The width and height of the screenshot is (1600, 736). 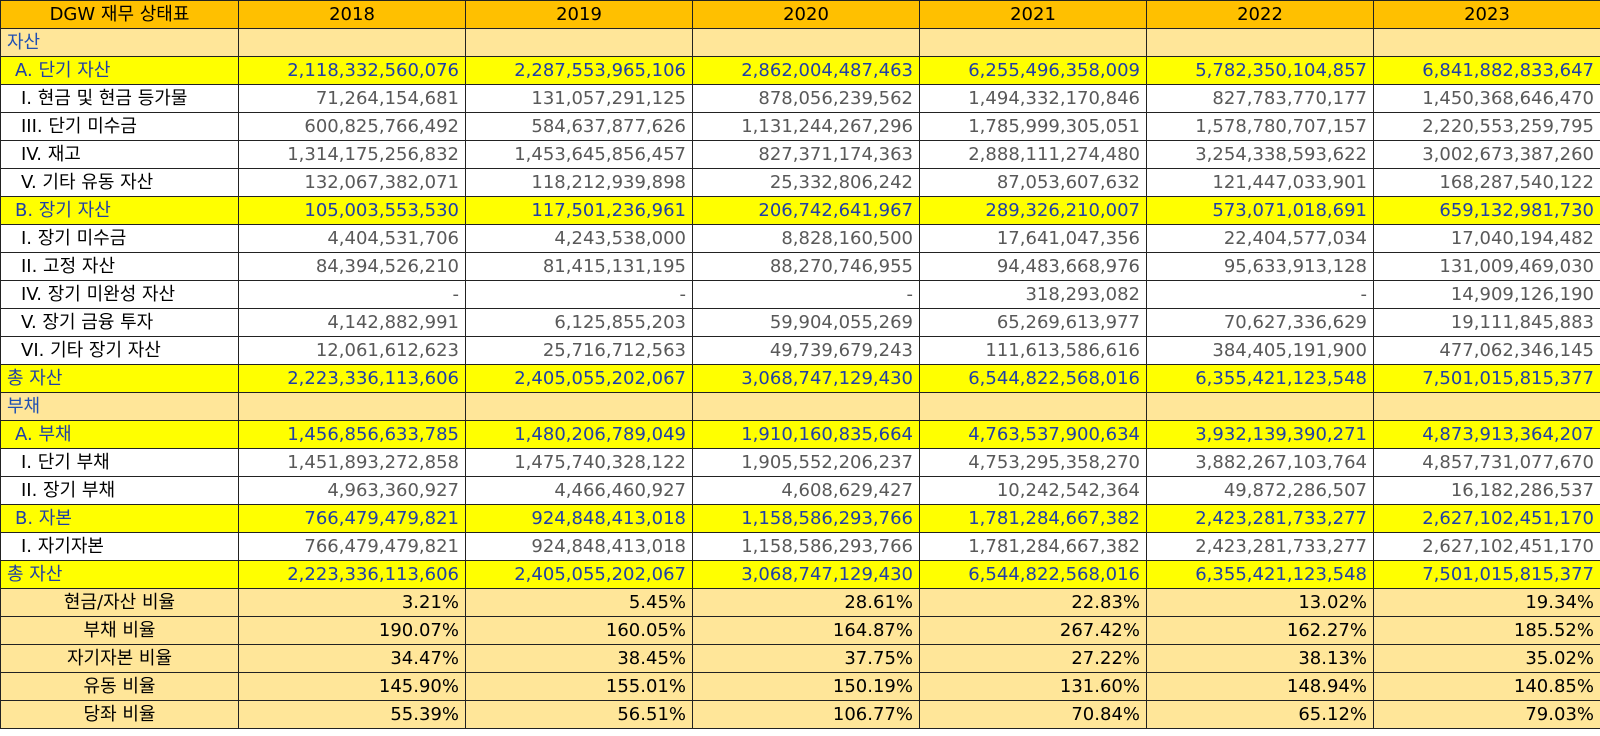 I want to click on value-cell: 70.84%, so click(x=1033, y=714).